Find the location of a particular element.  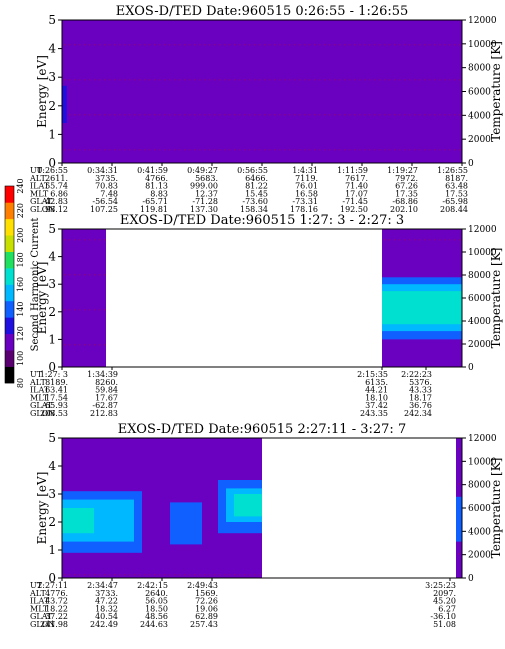

orbit-value: 18.22 is located at coordinates (56, 608).